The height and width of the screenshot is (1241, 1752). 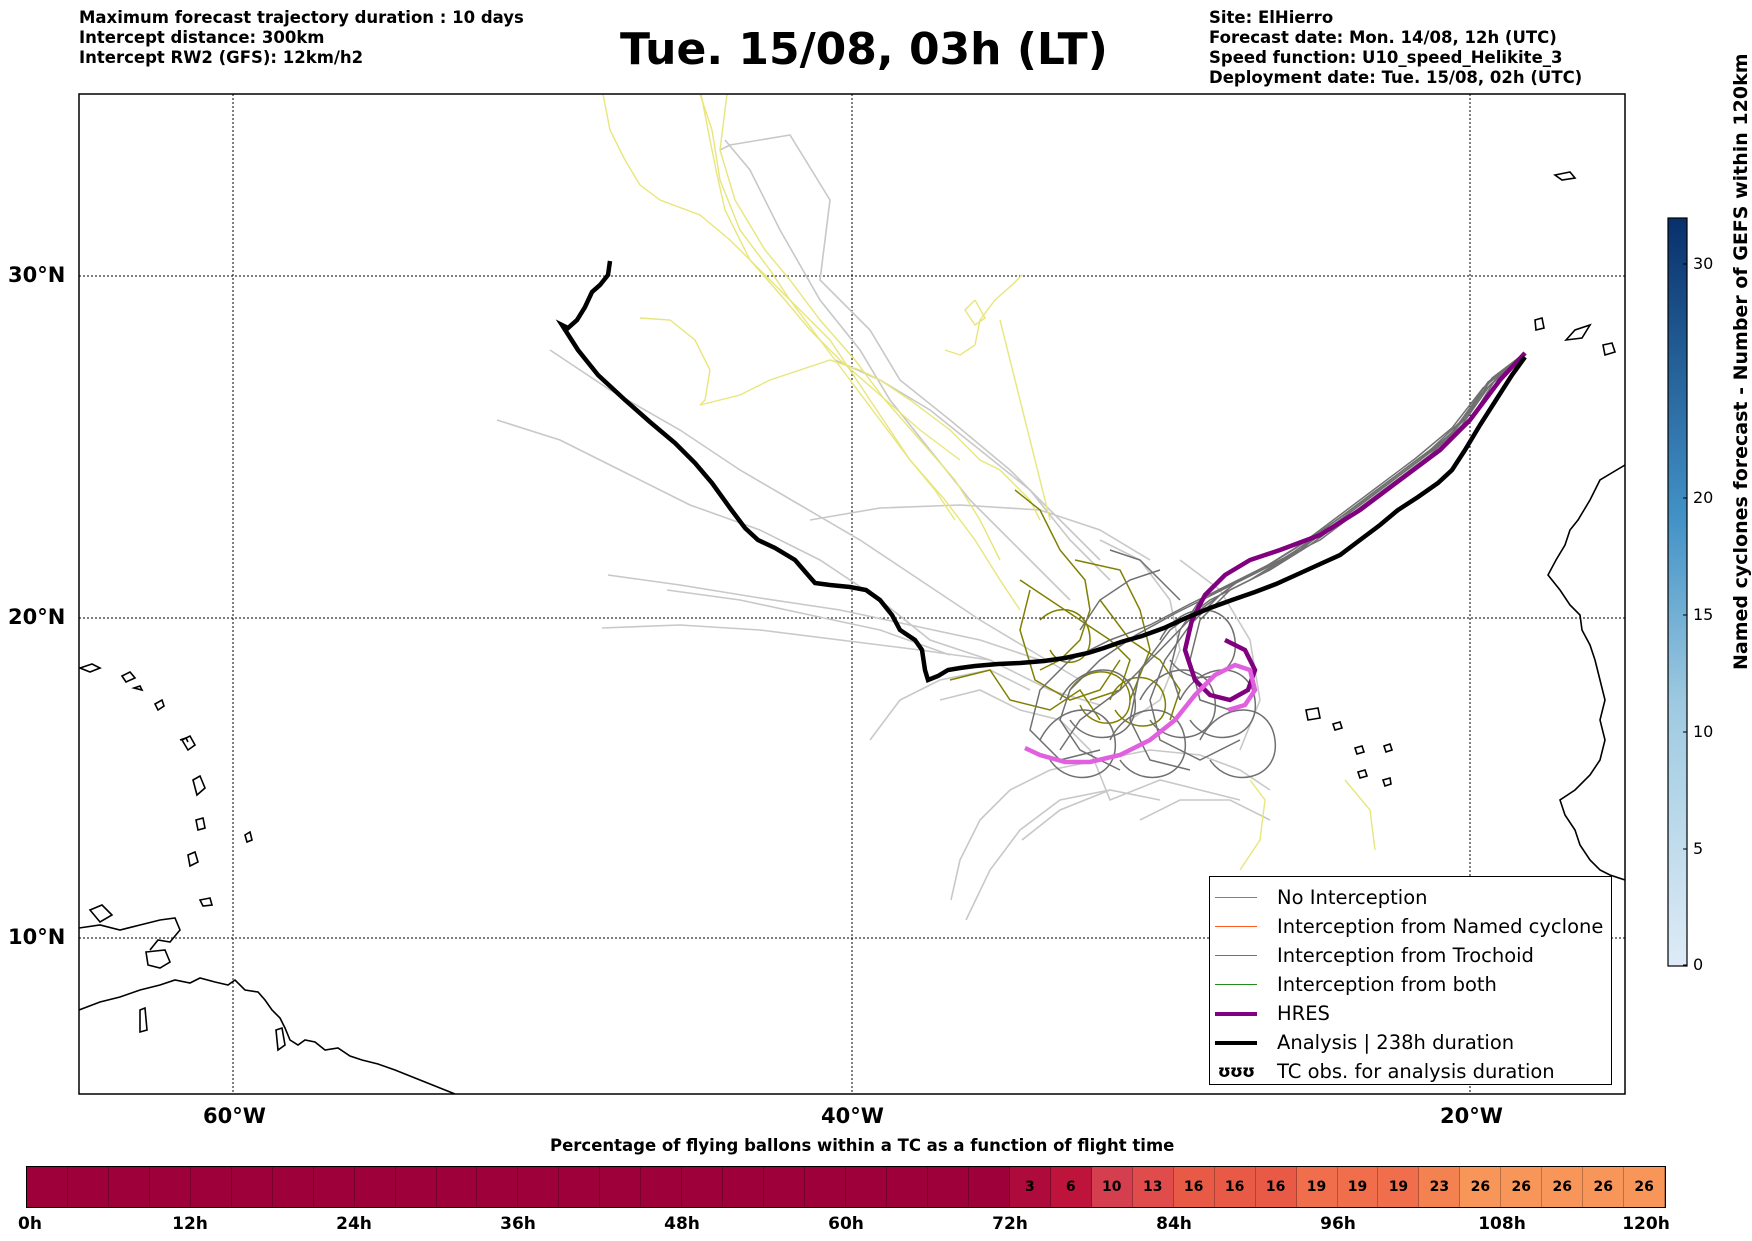 I want to click on legend-item-no-interception: No Interception, so click(x=1410, y=897).